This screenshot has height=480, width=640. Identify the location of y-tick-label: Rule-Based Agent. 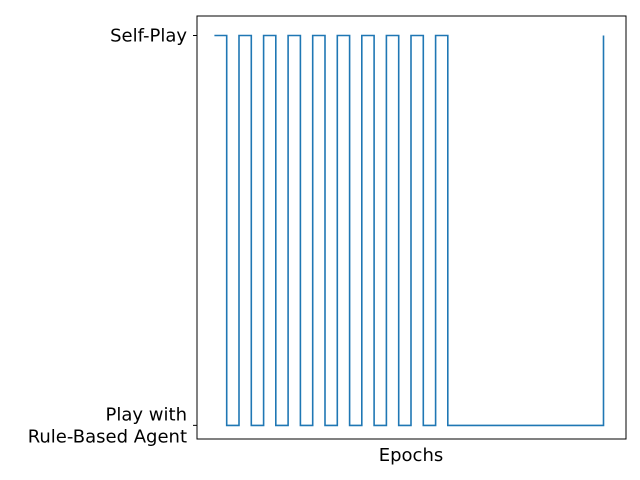
(107, 436).